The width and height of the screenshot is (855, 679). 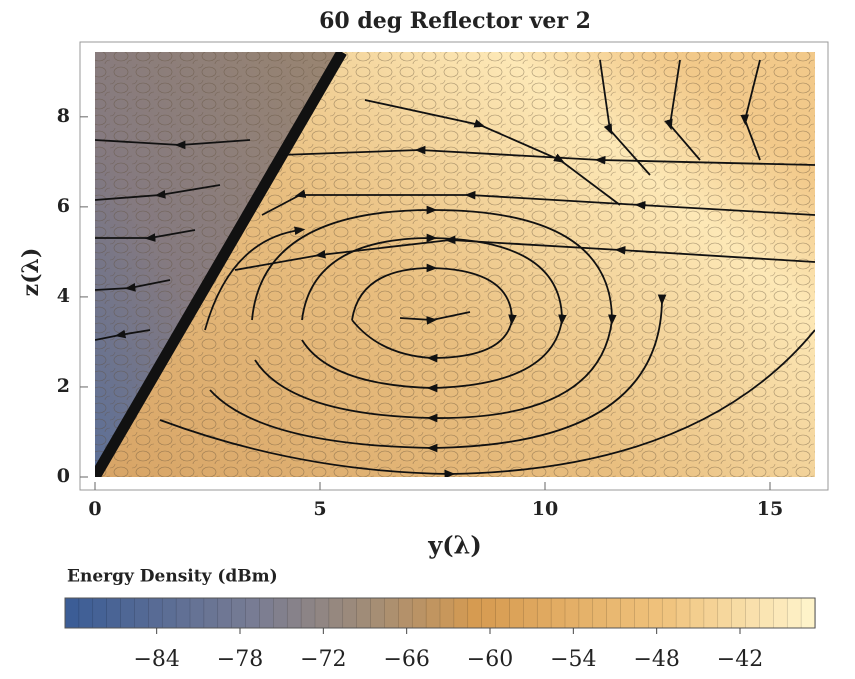 What do you see at coordinates (454, 545) in the screenshot?
I see `x-axis-label: y(λ)` at bounding box center [454, 545].